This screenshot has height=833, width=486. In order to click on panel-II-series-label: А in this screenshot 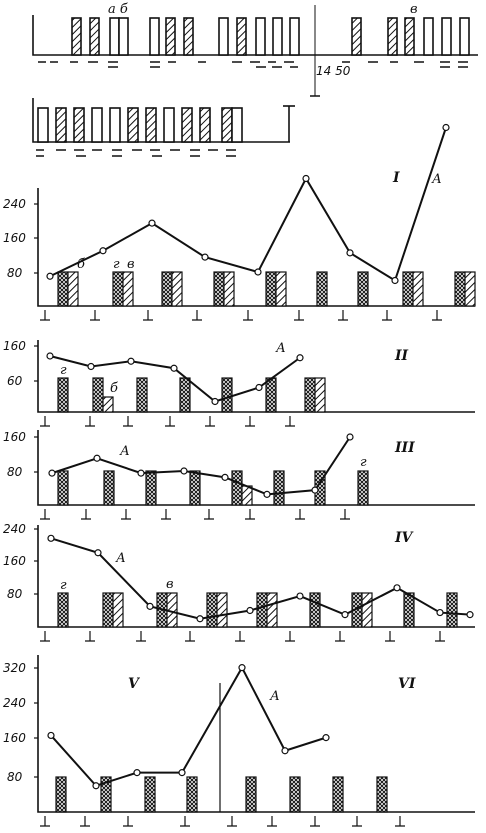, I will do `click(280, 348)`.